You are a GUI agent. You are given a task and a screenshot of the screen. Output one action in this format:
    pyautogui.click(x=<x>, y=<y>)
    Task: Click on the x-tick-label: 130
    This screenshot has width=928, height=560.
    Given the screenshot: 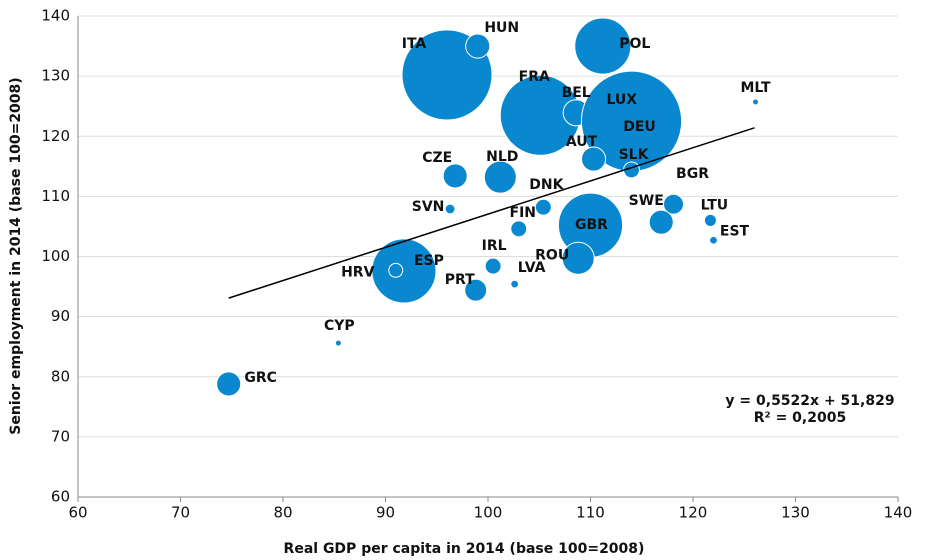 What is the action you would take?
    pyautogui.click(x=795, y=513)
    